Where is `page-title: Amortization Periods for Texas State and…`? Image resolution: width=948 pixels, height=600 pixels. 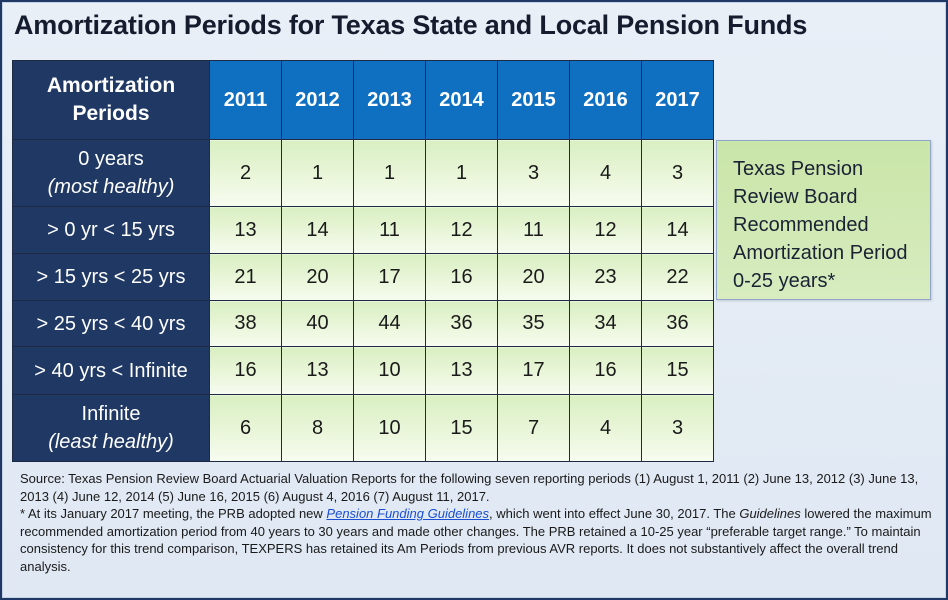
page-title: Amortization Periods for Texas State and… is located at coordinates (411, 25).